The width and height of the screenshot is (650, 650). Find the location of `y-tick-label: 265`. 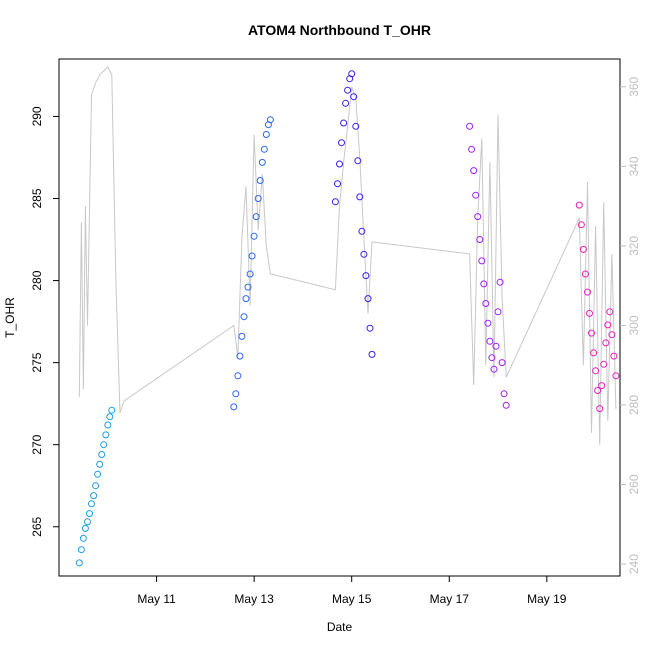

y-tick-label: 265 is located at coordinates (37, 526).